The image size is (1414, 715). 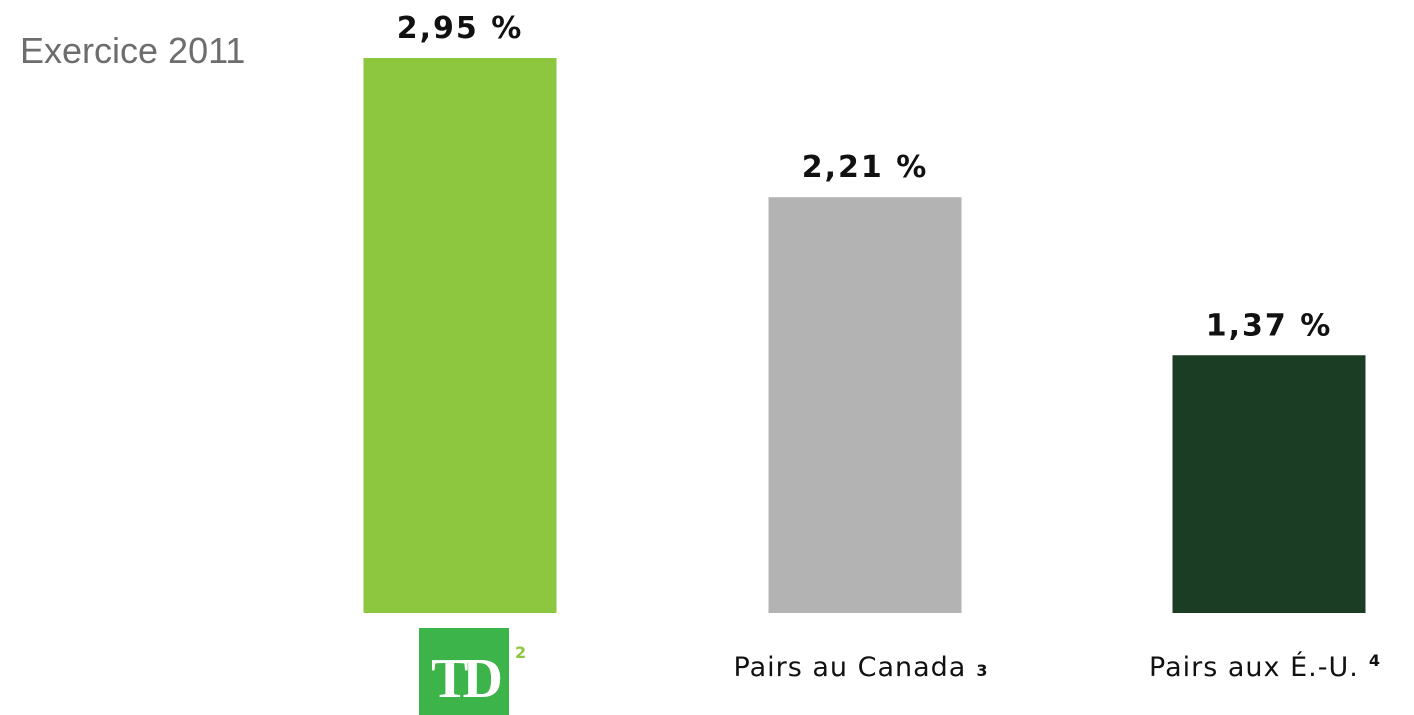 What do you see at coordinates (865, 167) in the screenshot?
I see `value-label: 2,21 %` at bounding box center [865, 167].